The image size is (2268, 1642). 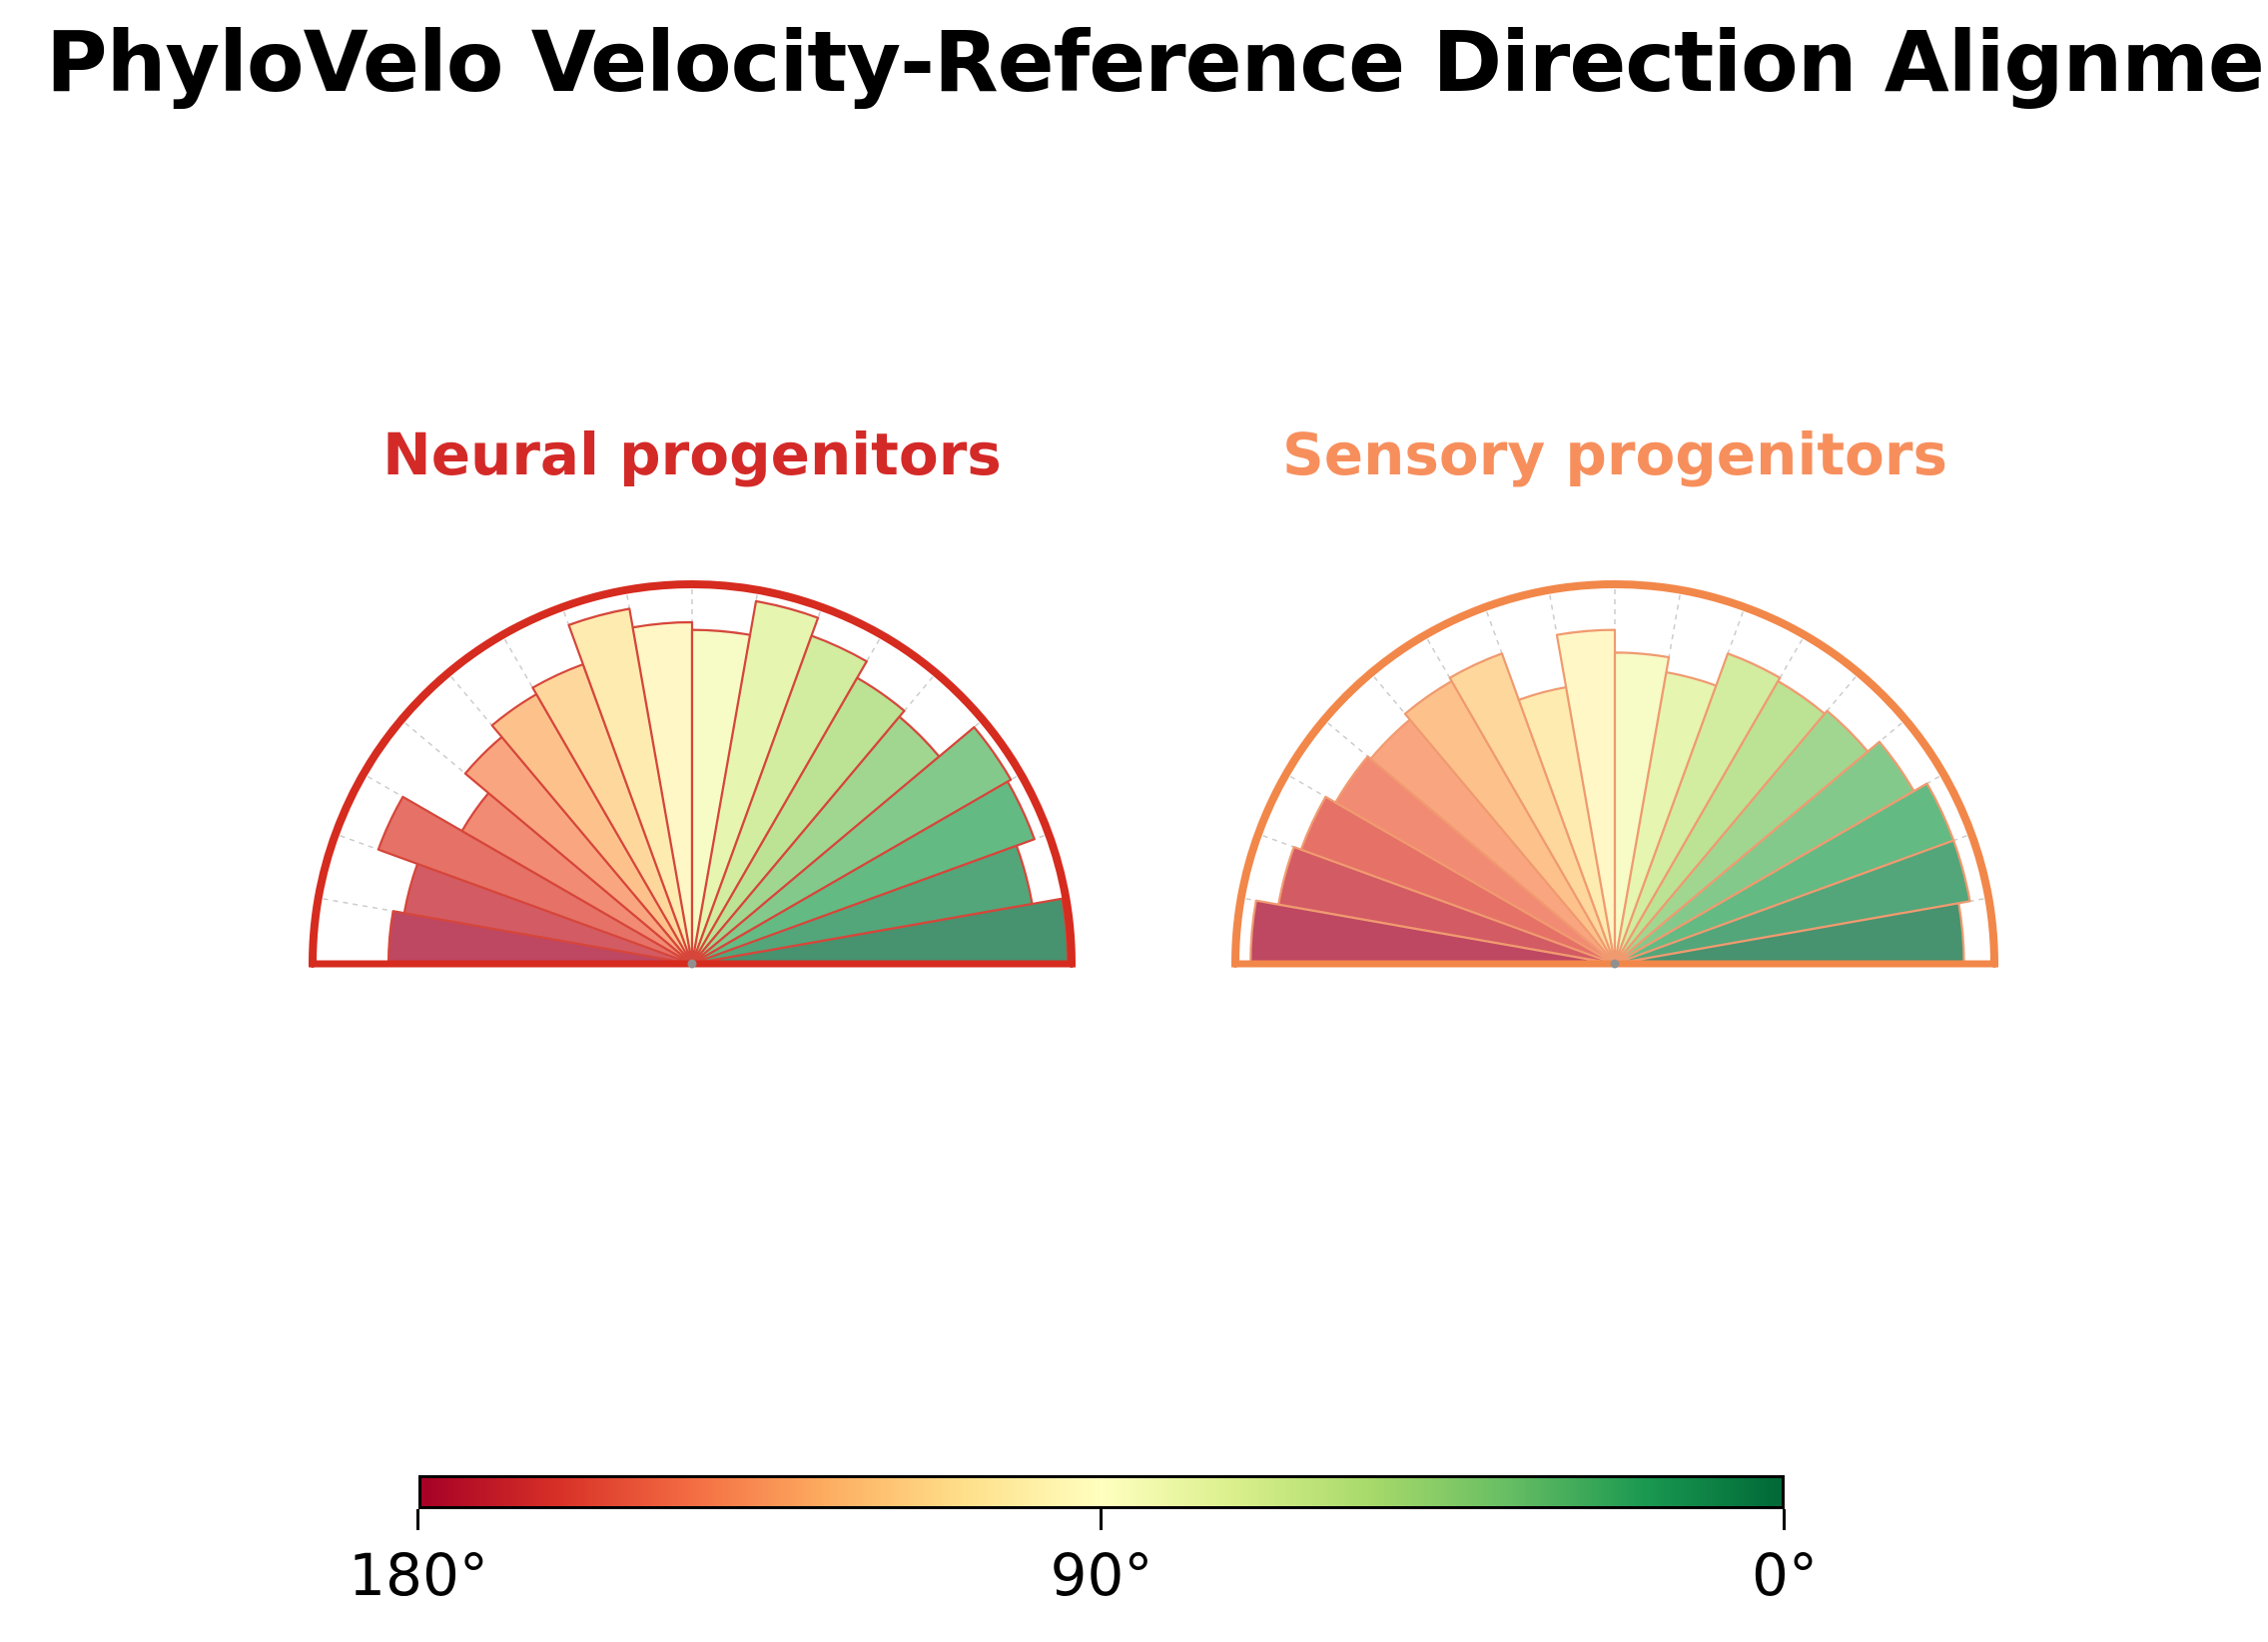 I want to click on subplot-title-sensory-progenitors: Sensory progenitors, so click(x=1614, y=454).